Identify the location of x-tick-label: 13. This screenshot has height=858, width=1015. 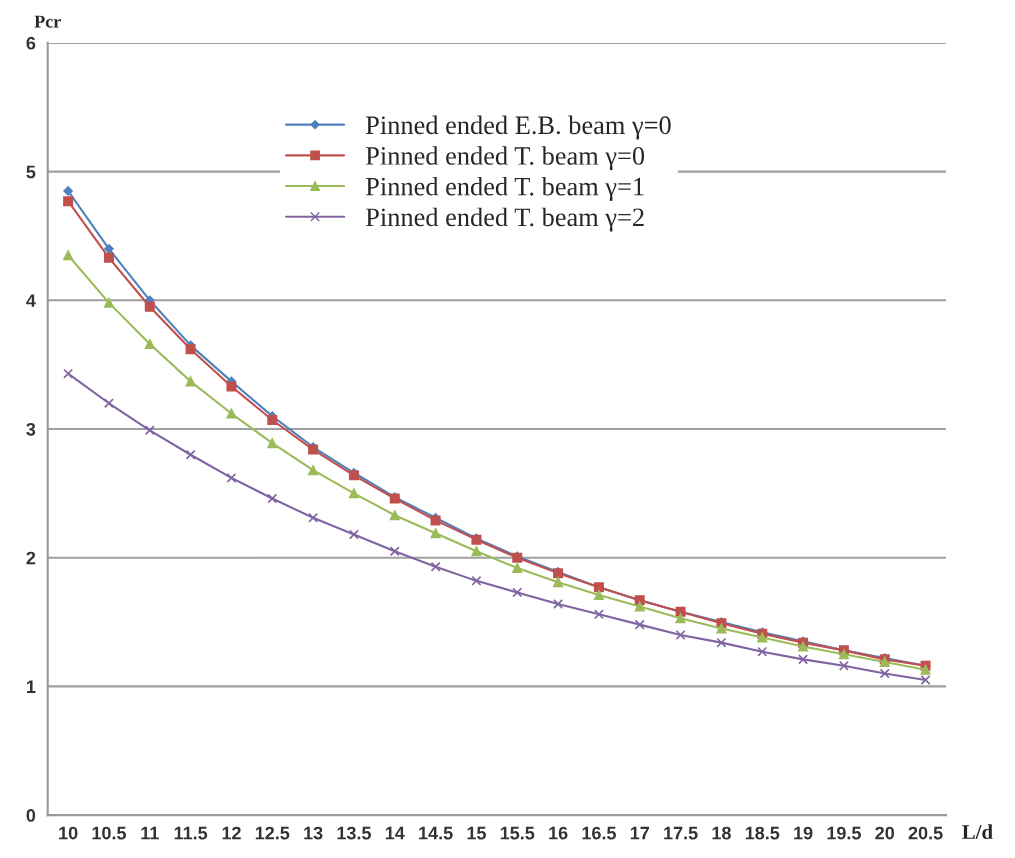
(313, 833).